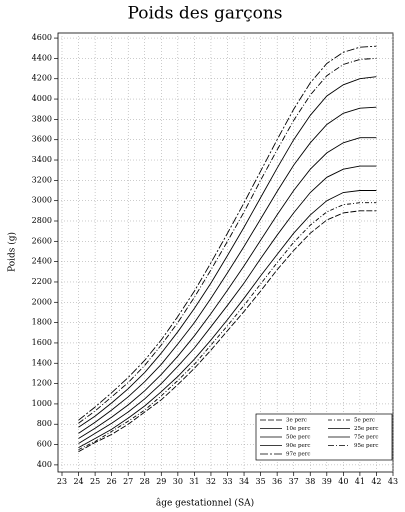 Image resolution: width=405 pixels, height=512 pixels. What do you see at coordinates (294, 481) in the screenshot?
I see `x-tick-label: 37` at bounding box center [294, 481].